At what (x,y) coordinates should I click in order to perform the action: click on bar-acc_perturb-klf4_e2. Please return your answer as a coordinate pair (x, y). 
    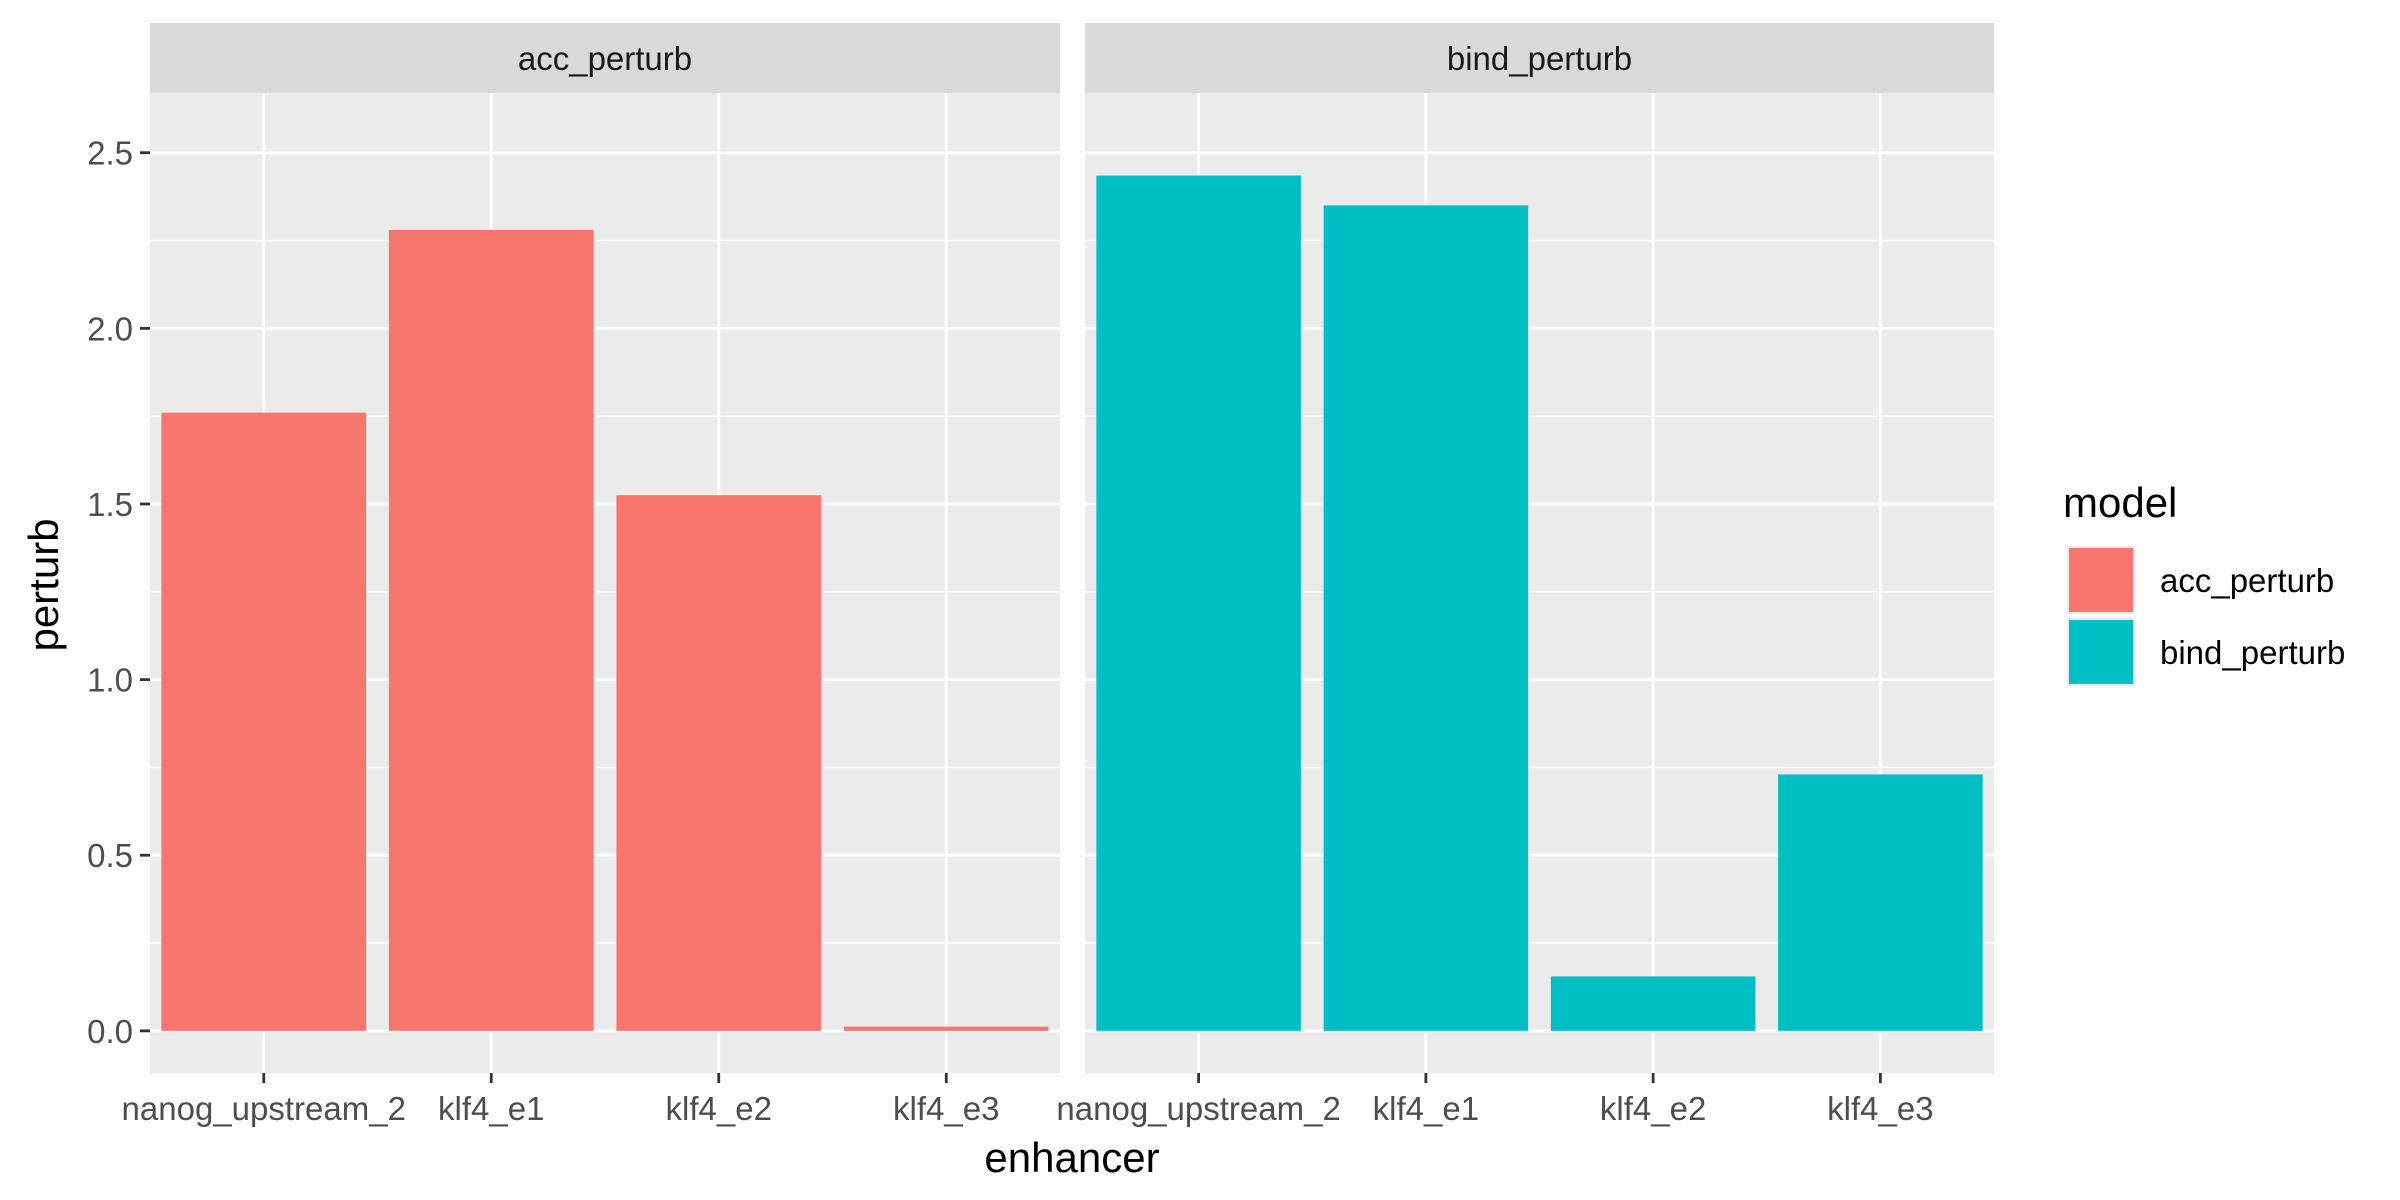
    Looking at the image, I should click on (719, 763).